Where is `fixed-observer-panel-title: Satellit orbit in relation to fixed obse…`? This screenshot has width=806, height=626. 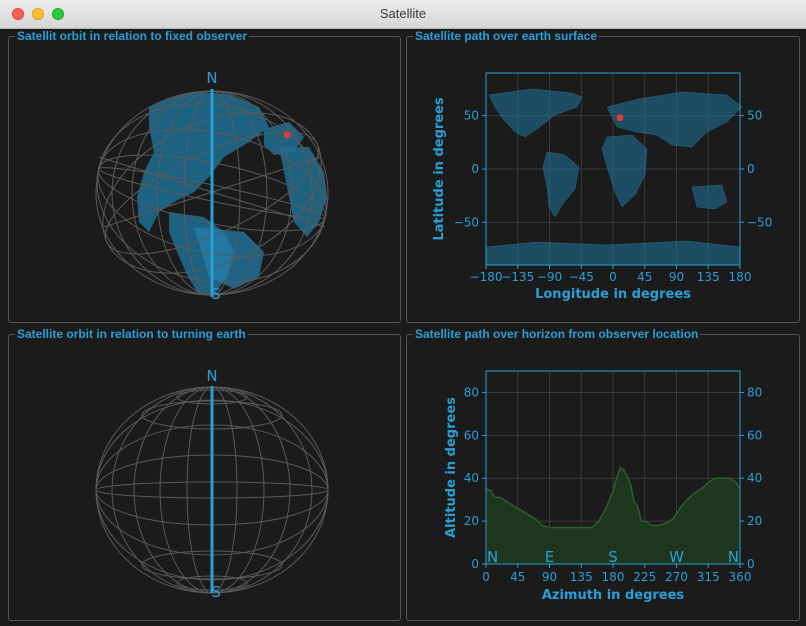
fixed-observer-panel-title: Satellit orbit in relation to fixed obse… is located at coordinates (132, 36).